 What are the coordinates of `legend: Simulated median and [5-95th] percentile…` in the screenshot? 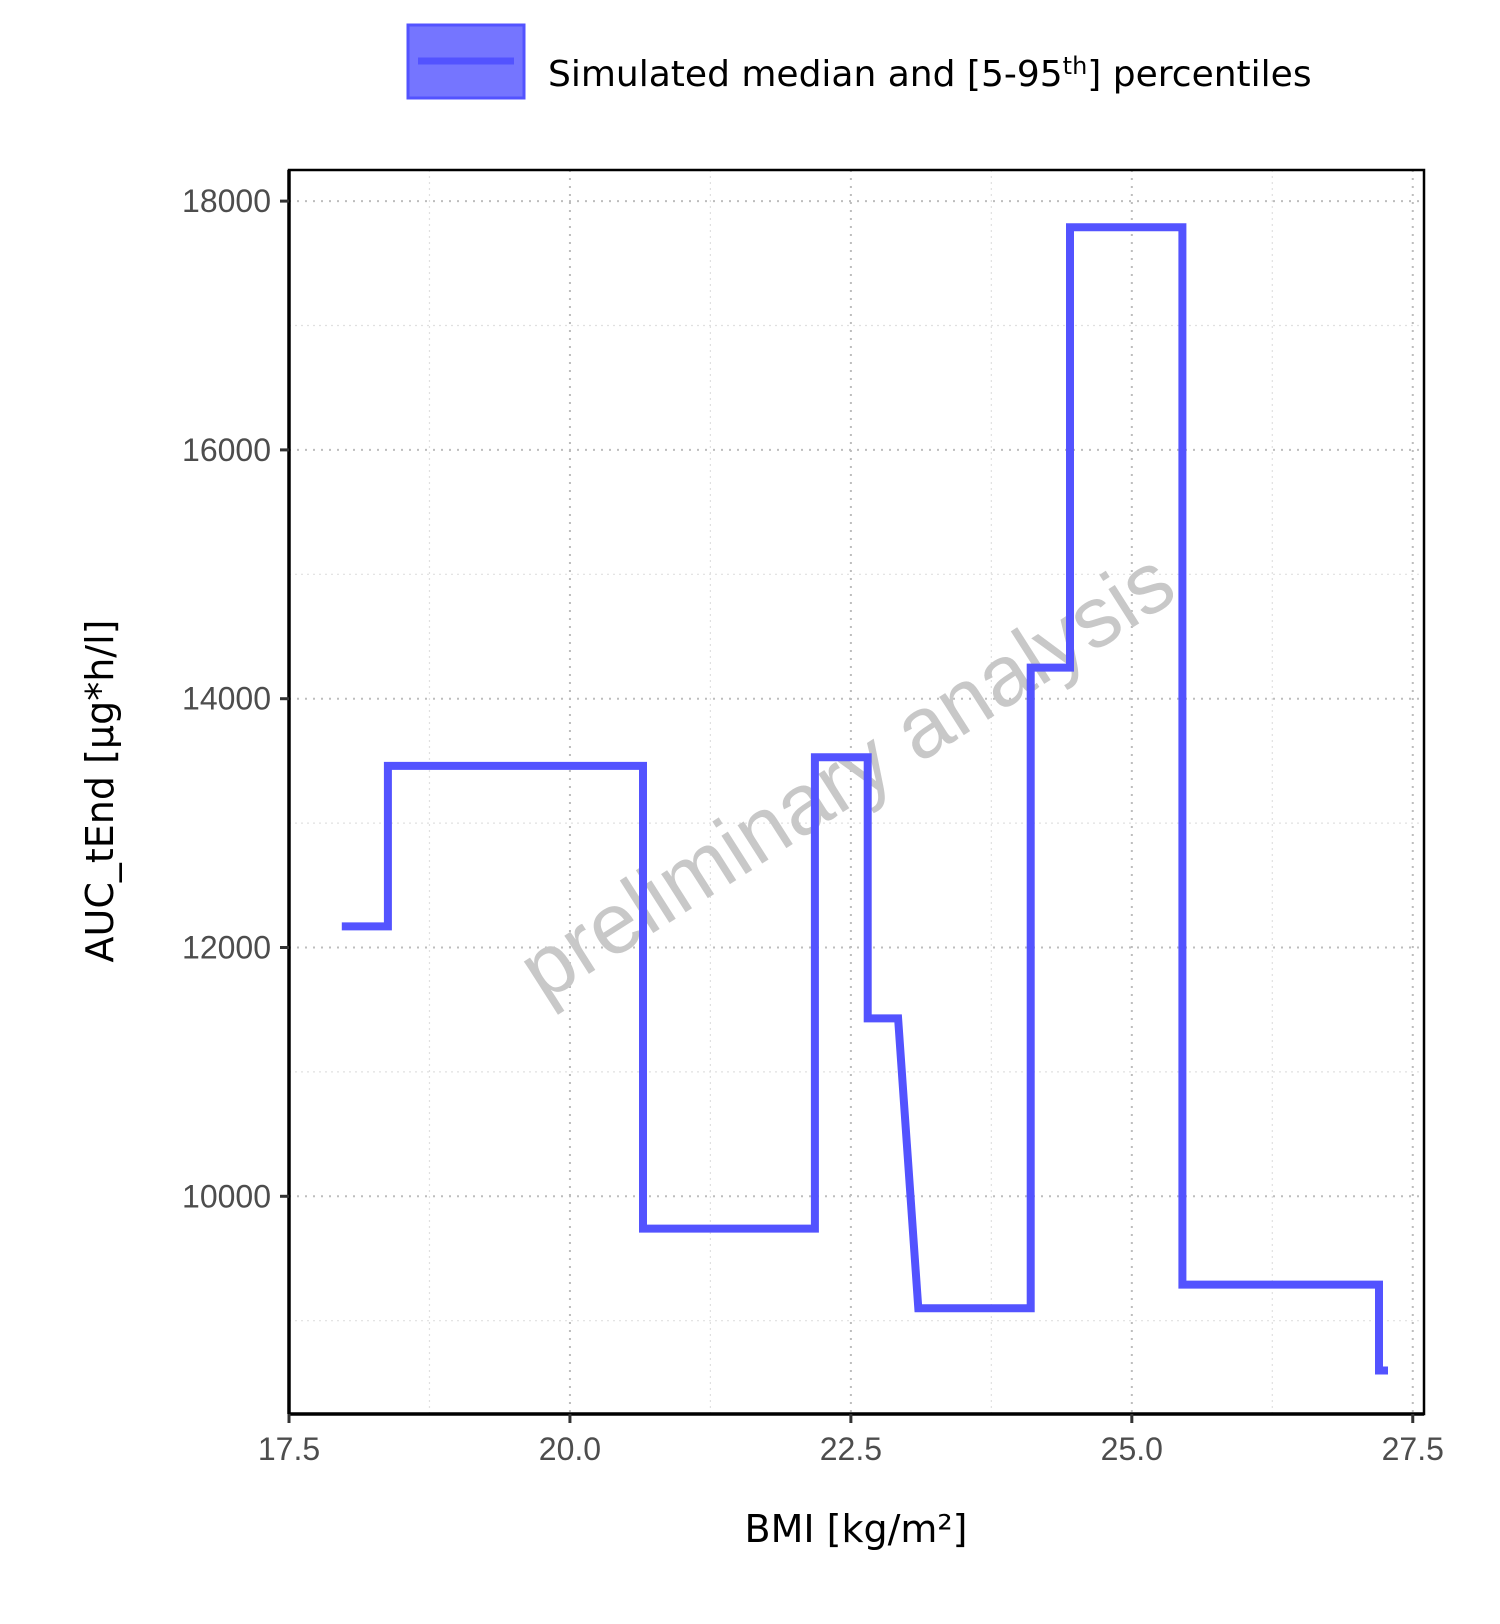 It's located at (859, 61).